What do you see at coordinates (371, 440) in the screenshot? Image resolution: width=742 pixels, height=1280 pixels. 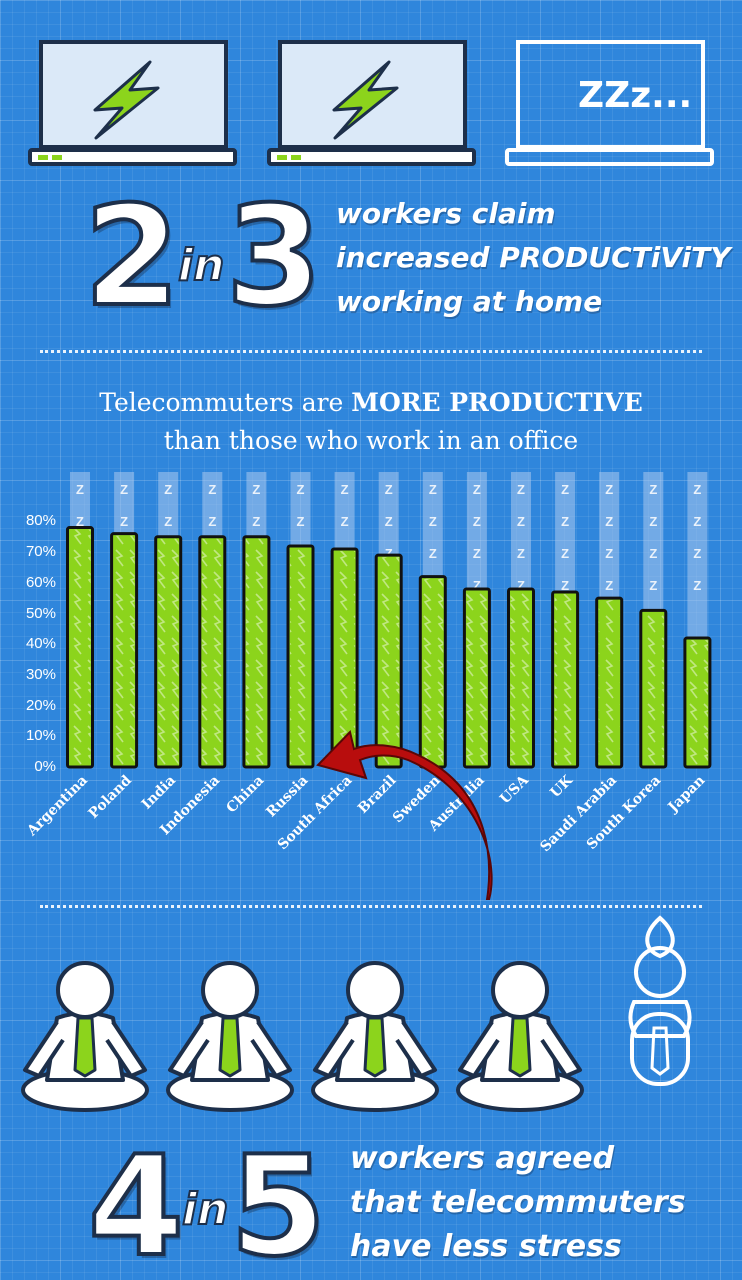 I see `chart-title-line2: than those who work in an office` at bounding box center [371, 440].